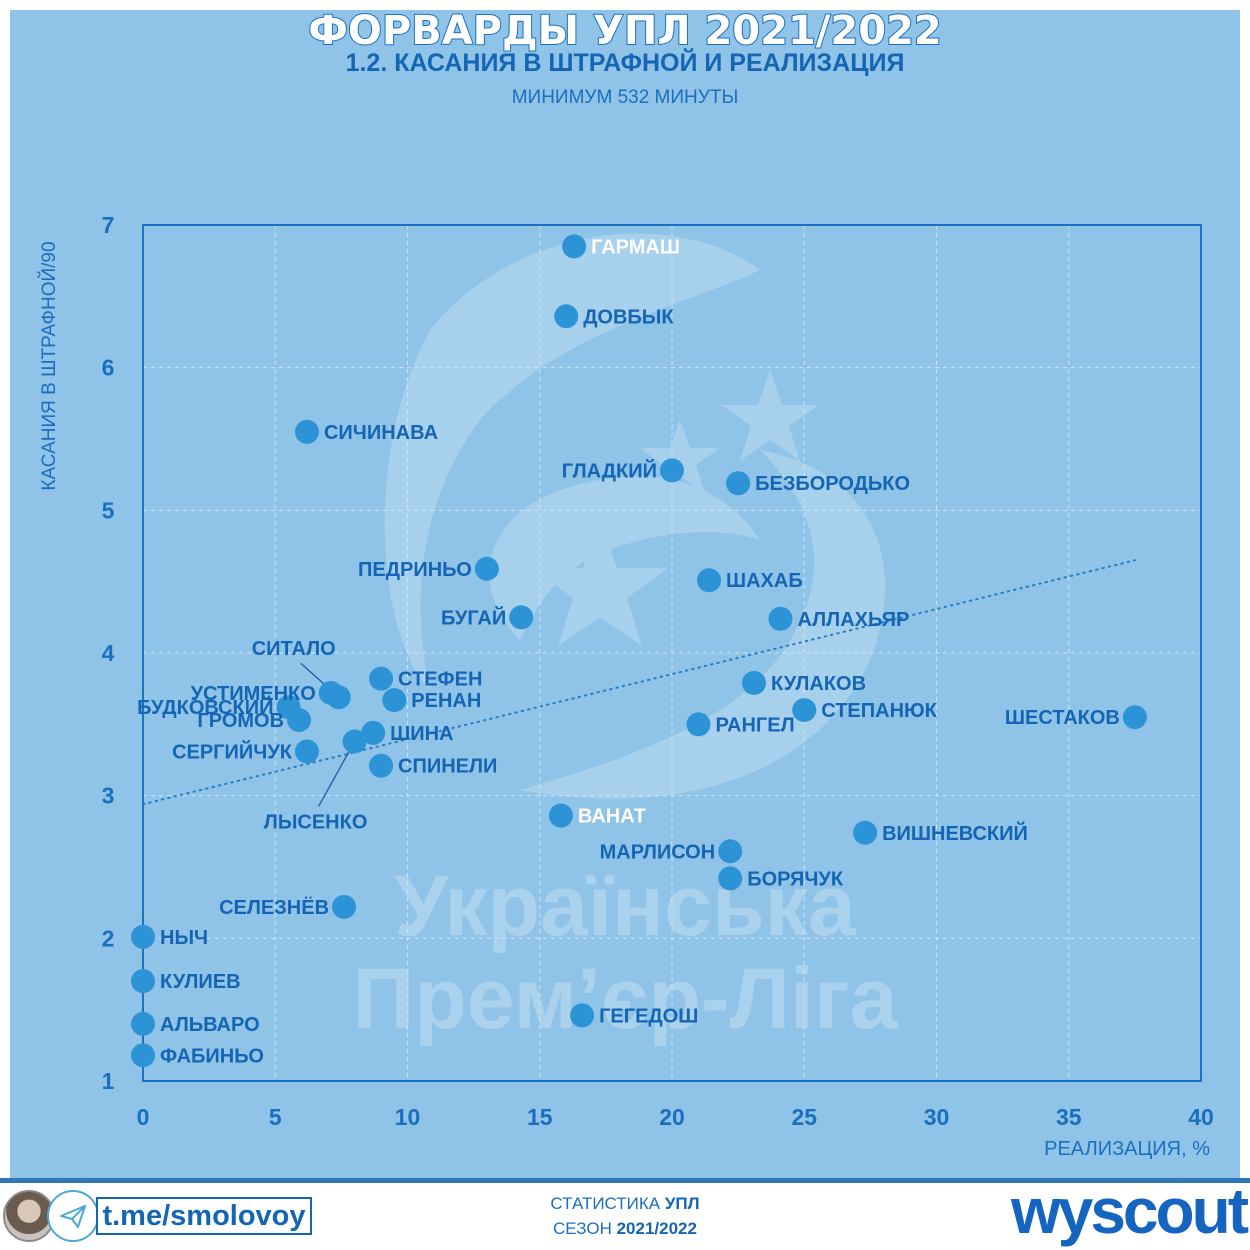  I want to click on y-tick-label: 5, so click(108, 510).